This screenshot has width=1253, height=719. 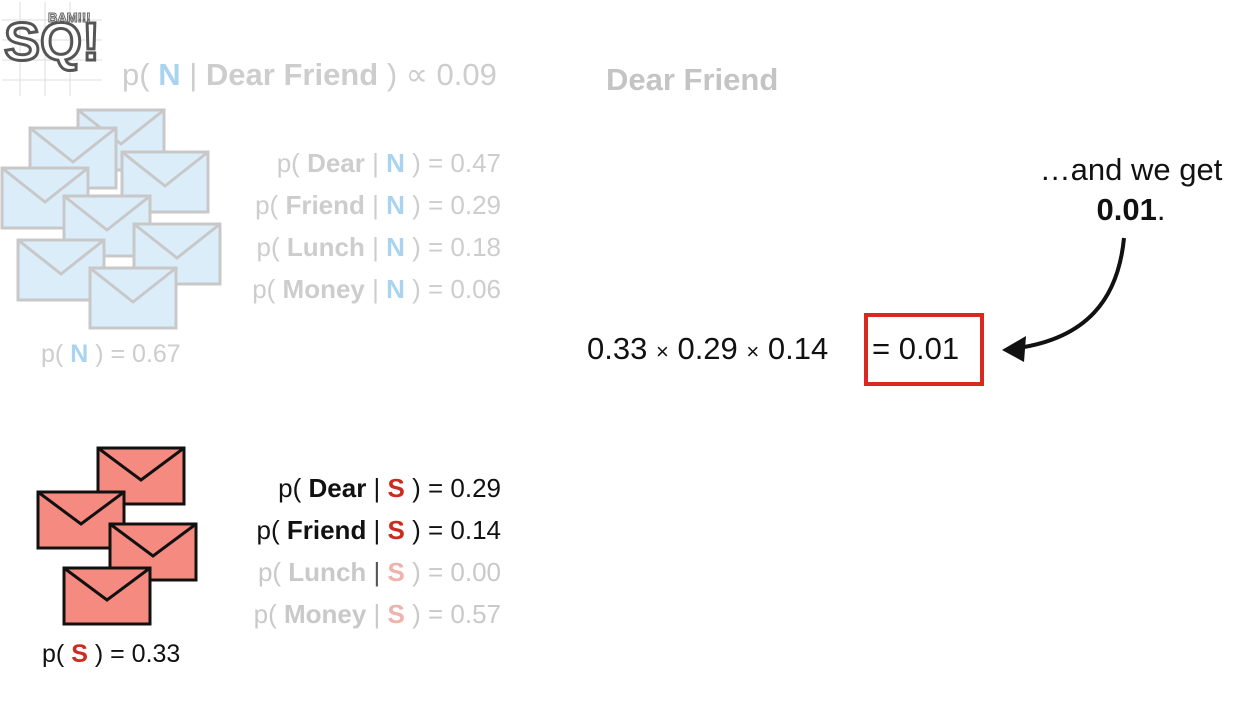 What do you see at coordinates (378, 247) in the screenshot?
I see `normal-likelihood-lunch: p( Lunch | N ) = 0.18` at bounding box center [378, 247].